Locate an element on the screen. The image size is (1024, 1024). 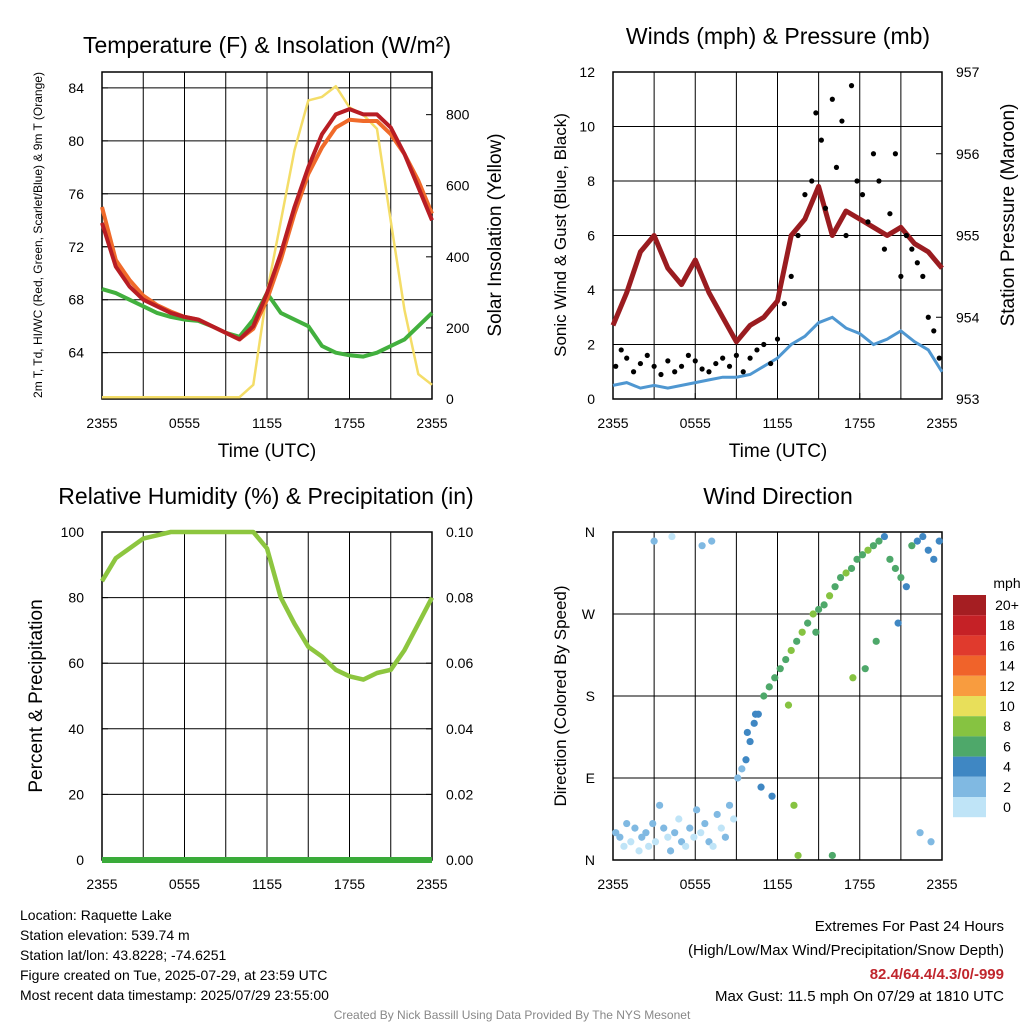
chart-title: Winds (mph) & Pressure (mb) is located at coordinates (778, 36).